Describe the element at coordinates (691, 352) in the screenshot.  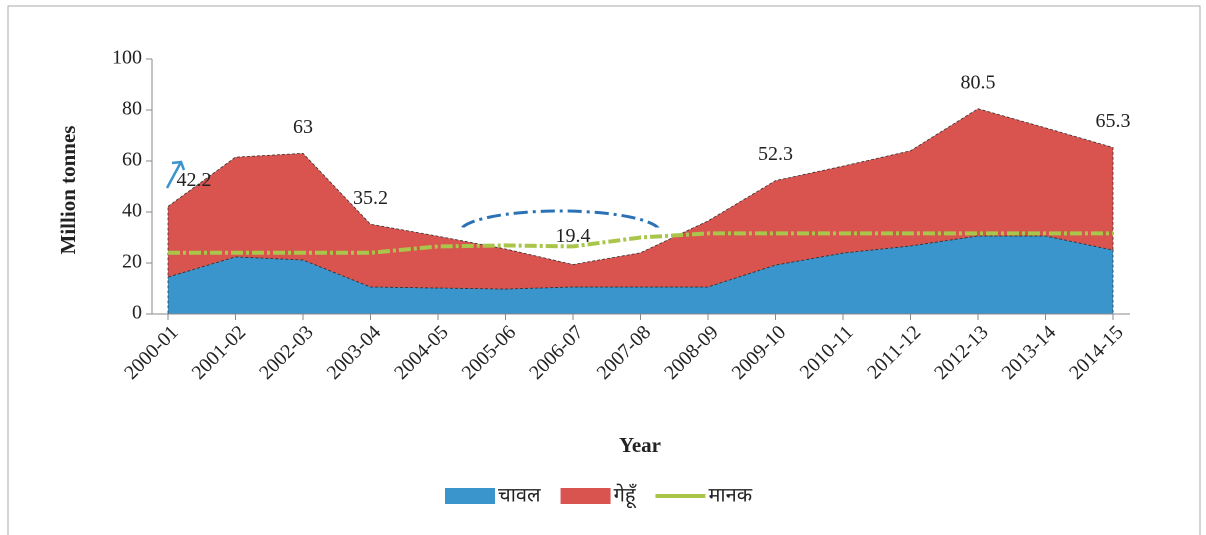
I see `x-tick-label: 2008-09` at that location.